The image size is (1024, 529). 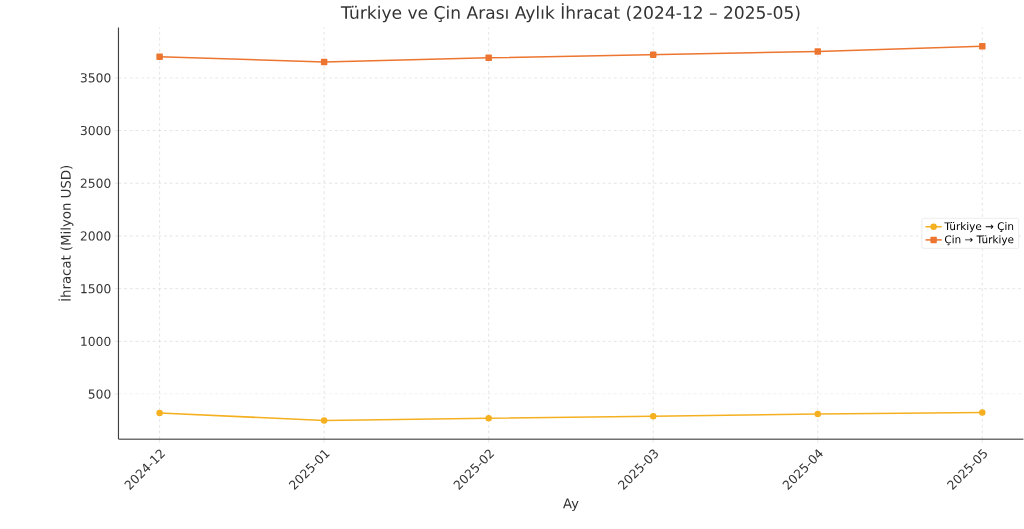 What do you see at coordinates (96, 341) in the screenshot?
I see `y-tick-label: 1000` at bounding box center [96, 341].